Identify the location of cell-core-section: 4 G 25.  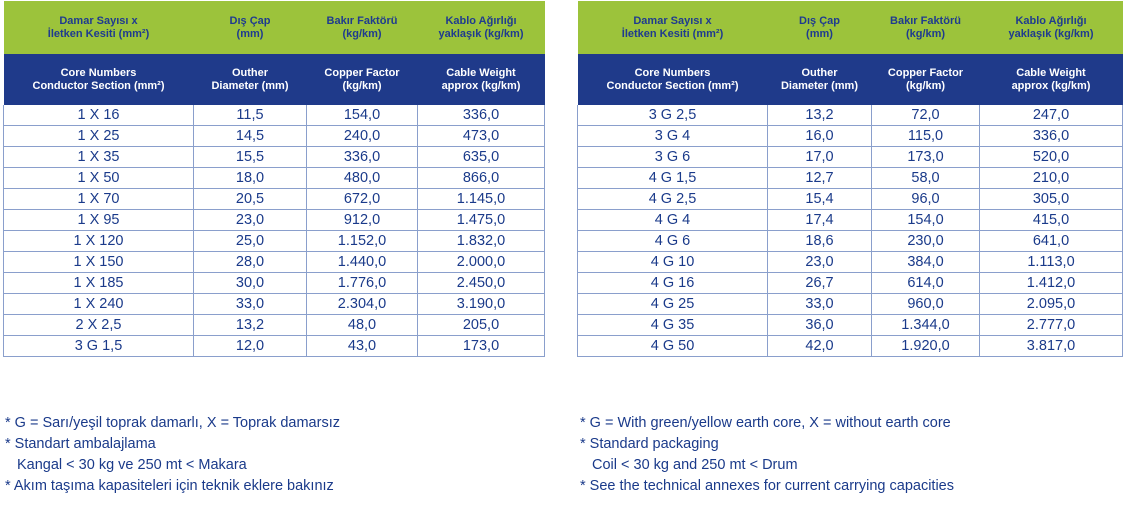
(672, 304).